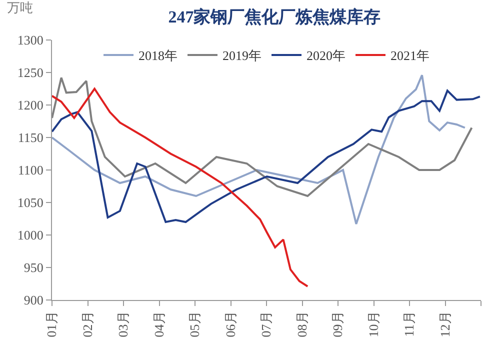 Image resolution: width=499 pixels, height=350 pixels. What do you see at coordinates (326, 56) in the screenshot?
I see `legend-label: 2020年` at bounding box center [326, 56].